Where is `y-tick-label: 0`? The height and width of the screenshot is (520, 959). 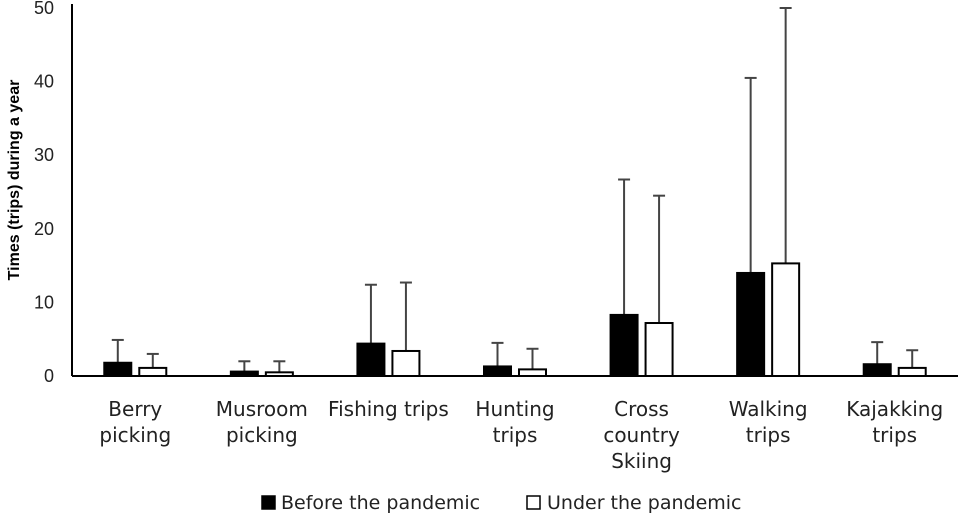
y-tick-label: 0 is located at coordinates (49, 376).